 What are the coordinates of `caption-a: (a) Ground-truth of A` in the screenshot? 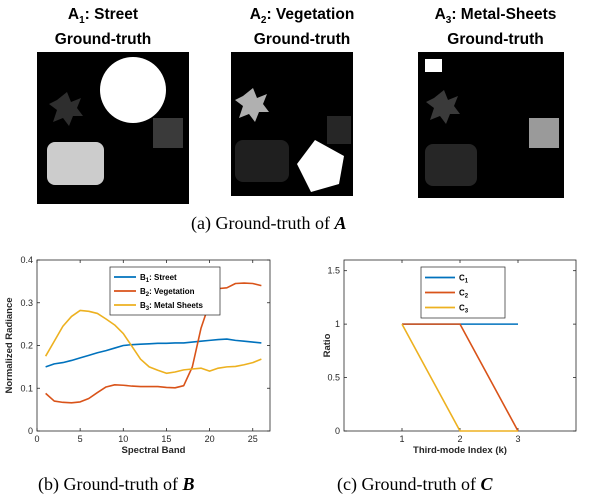 It's located at (268, 223).